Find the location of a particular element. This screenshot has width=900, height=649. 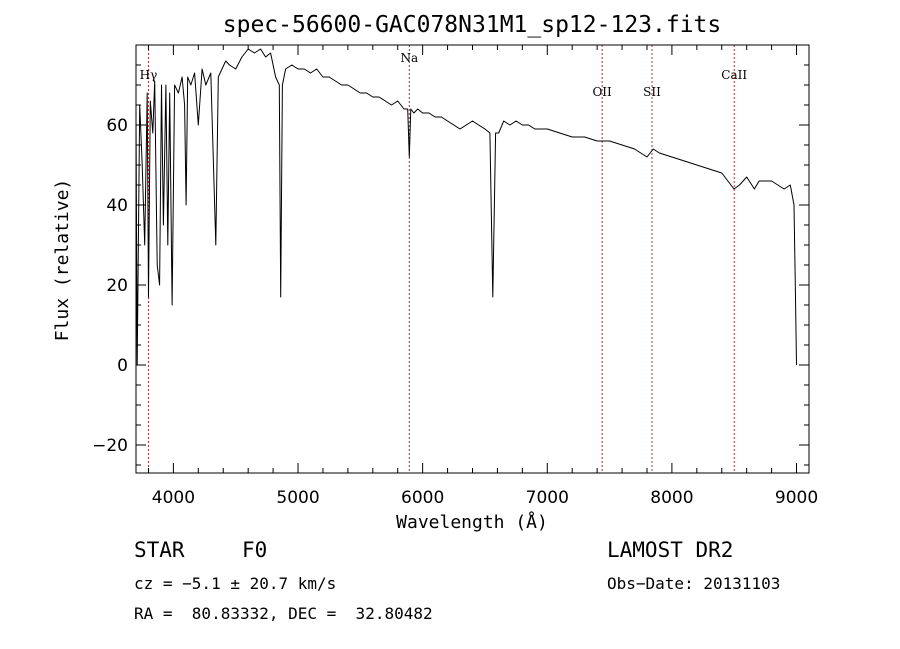

line-label-3: SII is located at coordinates (652, 92).